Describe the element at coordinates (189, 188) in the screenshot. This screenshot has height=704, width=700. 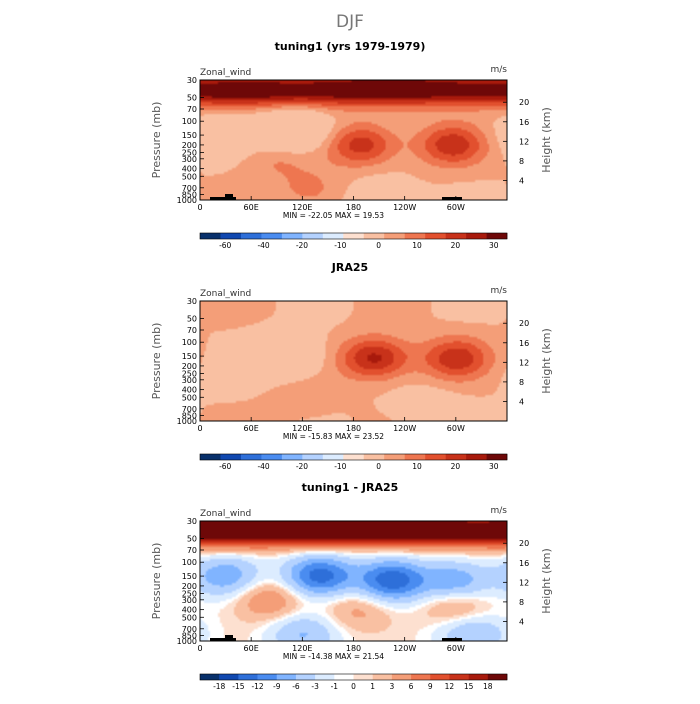
I see `pressure-tick-label: 700` at that location.